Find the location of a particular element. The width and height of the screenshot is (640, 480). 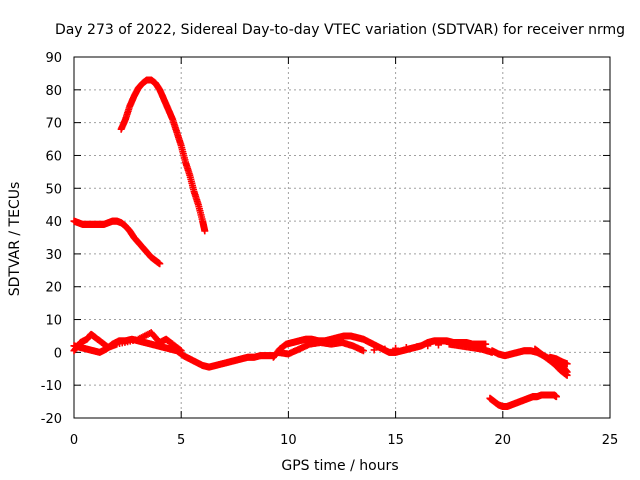

y-tick-label: -20 is located at coordinates (51, 419).